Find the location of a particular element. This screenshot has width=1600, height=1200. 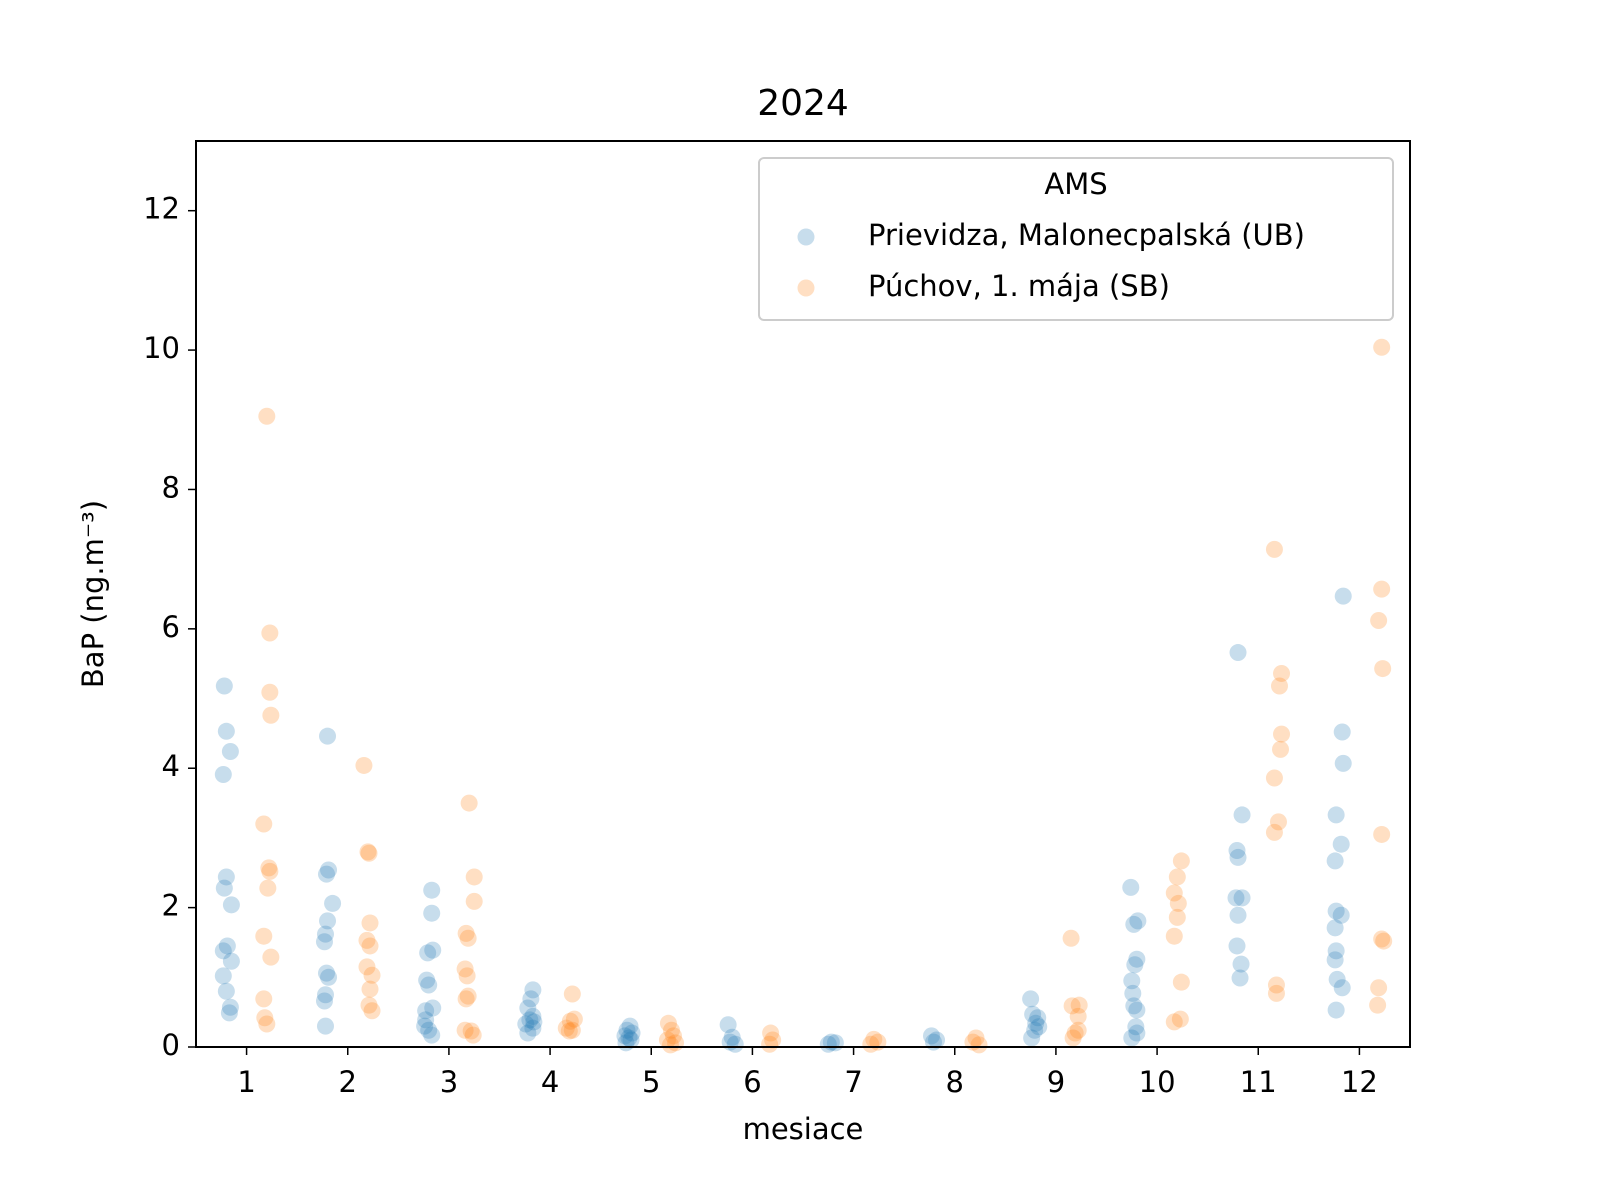

legend-label: Prievidza, Malonecpalská (UB) is located at coordinates (1086, 235).